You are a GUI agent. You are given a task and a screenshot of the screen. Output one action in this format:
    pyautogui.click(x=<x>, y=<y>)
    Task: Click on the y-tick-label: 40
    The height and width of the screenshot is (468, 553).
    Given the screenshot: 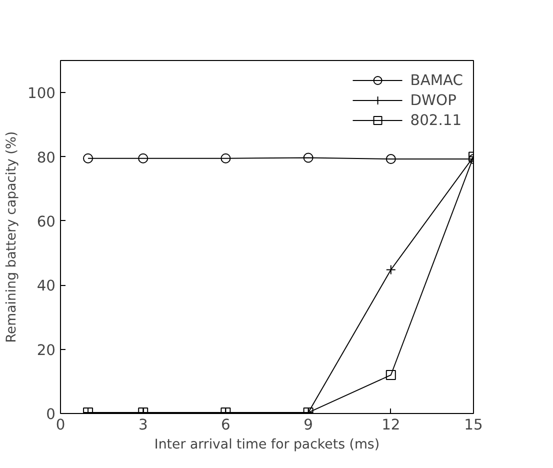 What is the action you would take?
    pyautogui.click(x=46, y=286)
    